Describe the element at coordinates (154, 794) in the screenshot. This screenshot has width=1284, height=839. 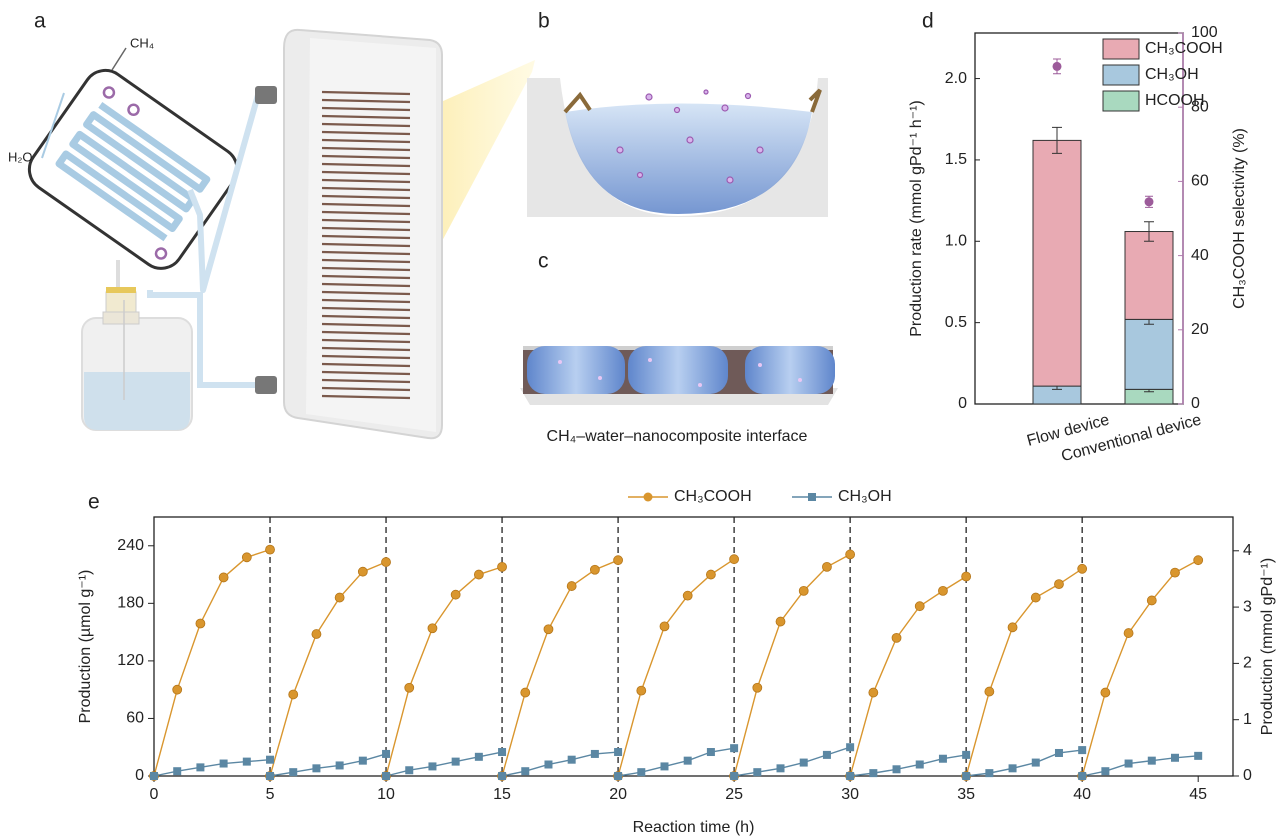
I see `x-tick-label: 0` at that location.